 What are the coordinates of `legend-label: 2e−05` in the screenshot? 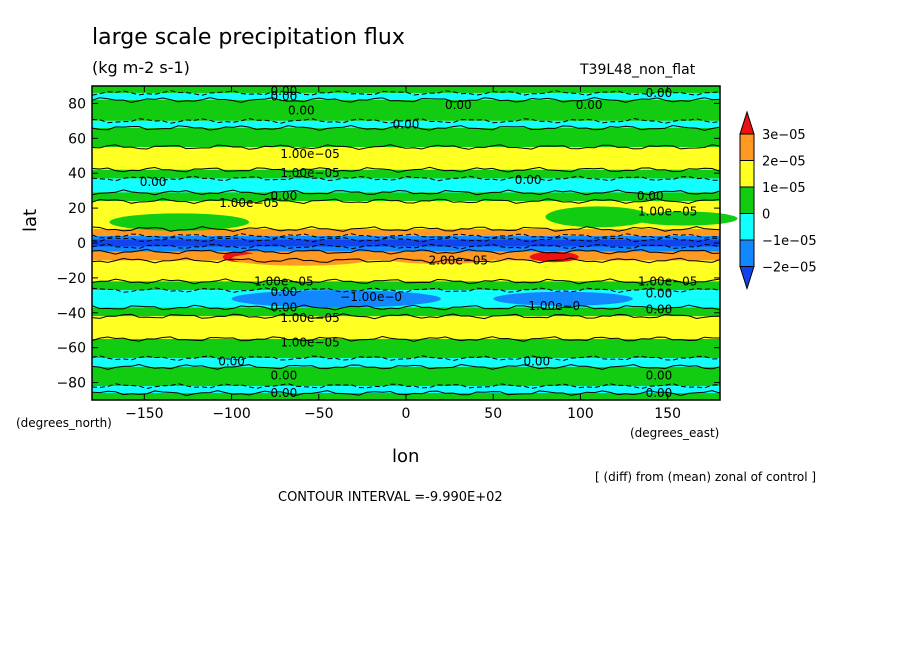 It's located at (784, 162).